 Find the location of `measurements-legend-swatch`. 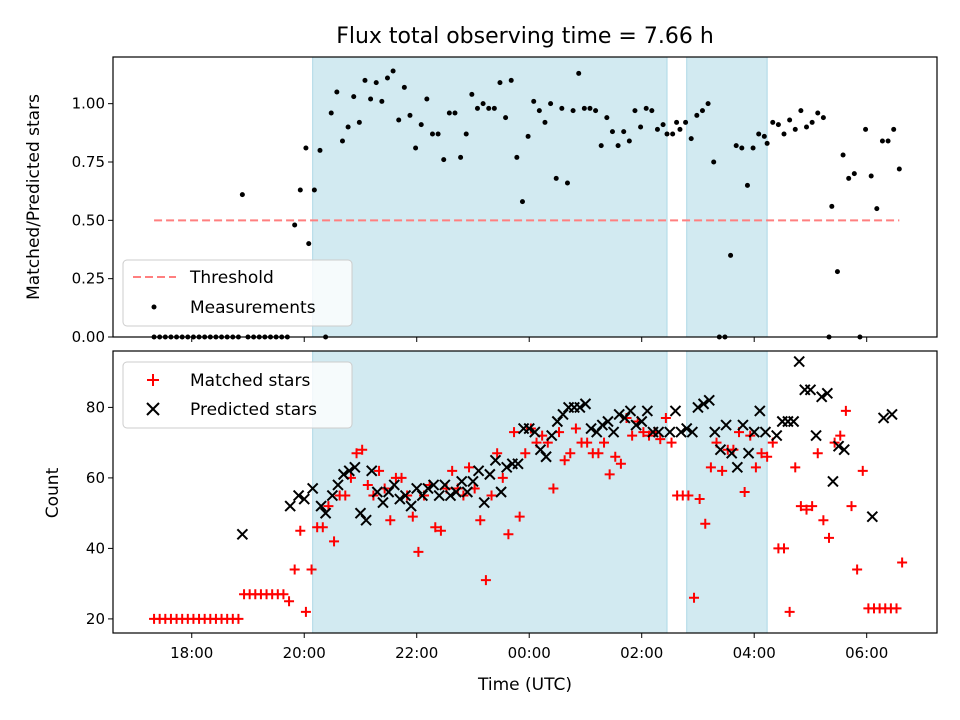

measurements-legend-swatch is located at coordinates (154, 307).